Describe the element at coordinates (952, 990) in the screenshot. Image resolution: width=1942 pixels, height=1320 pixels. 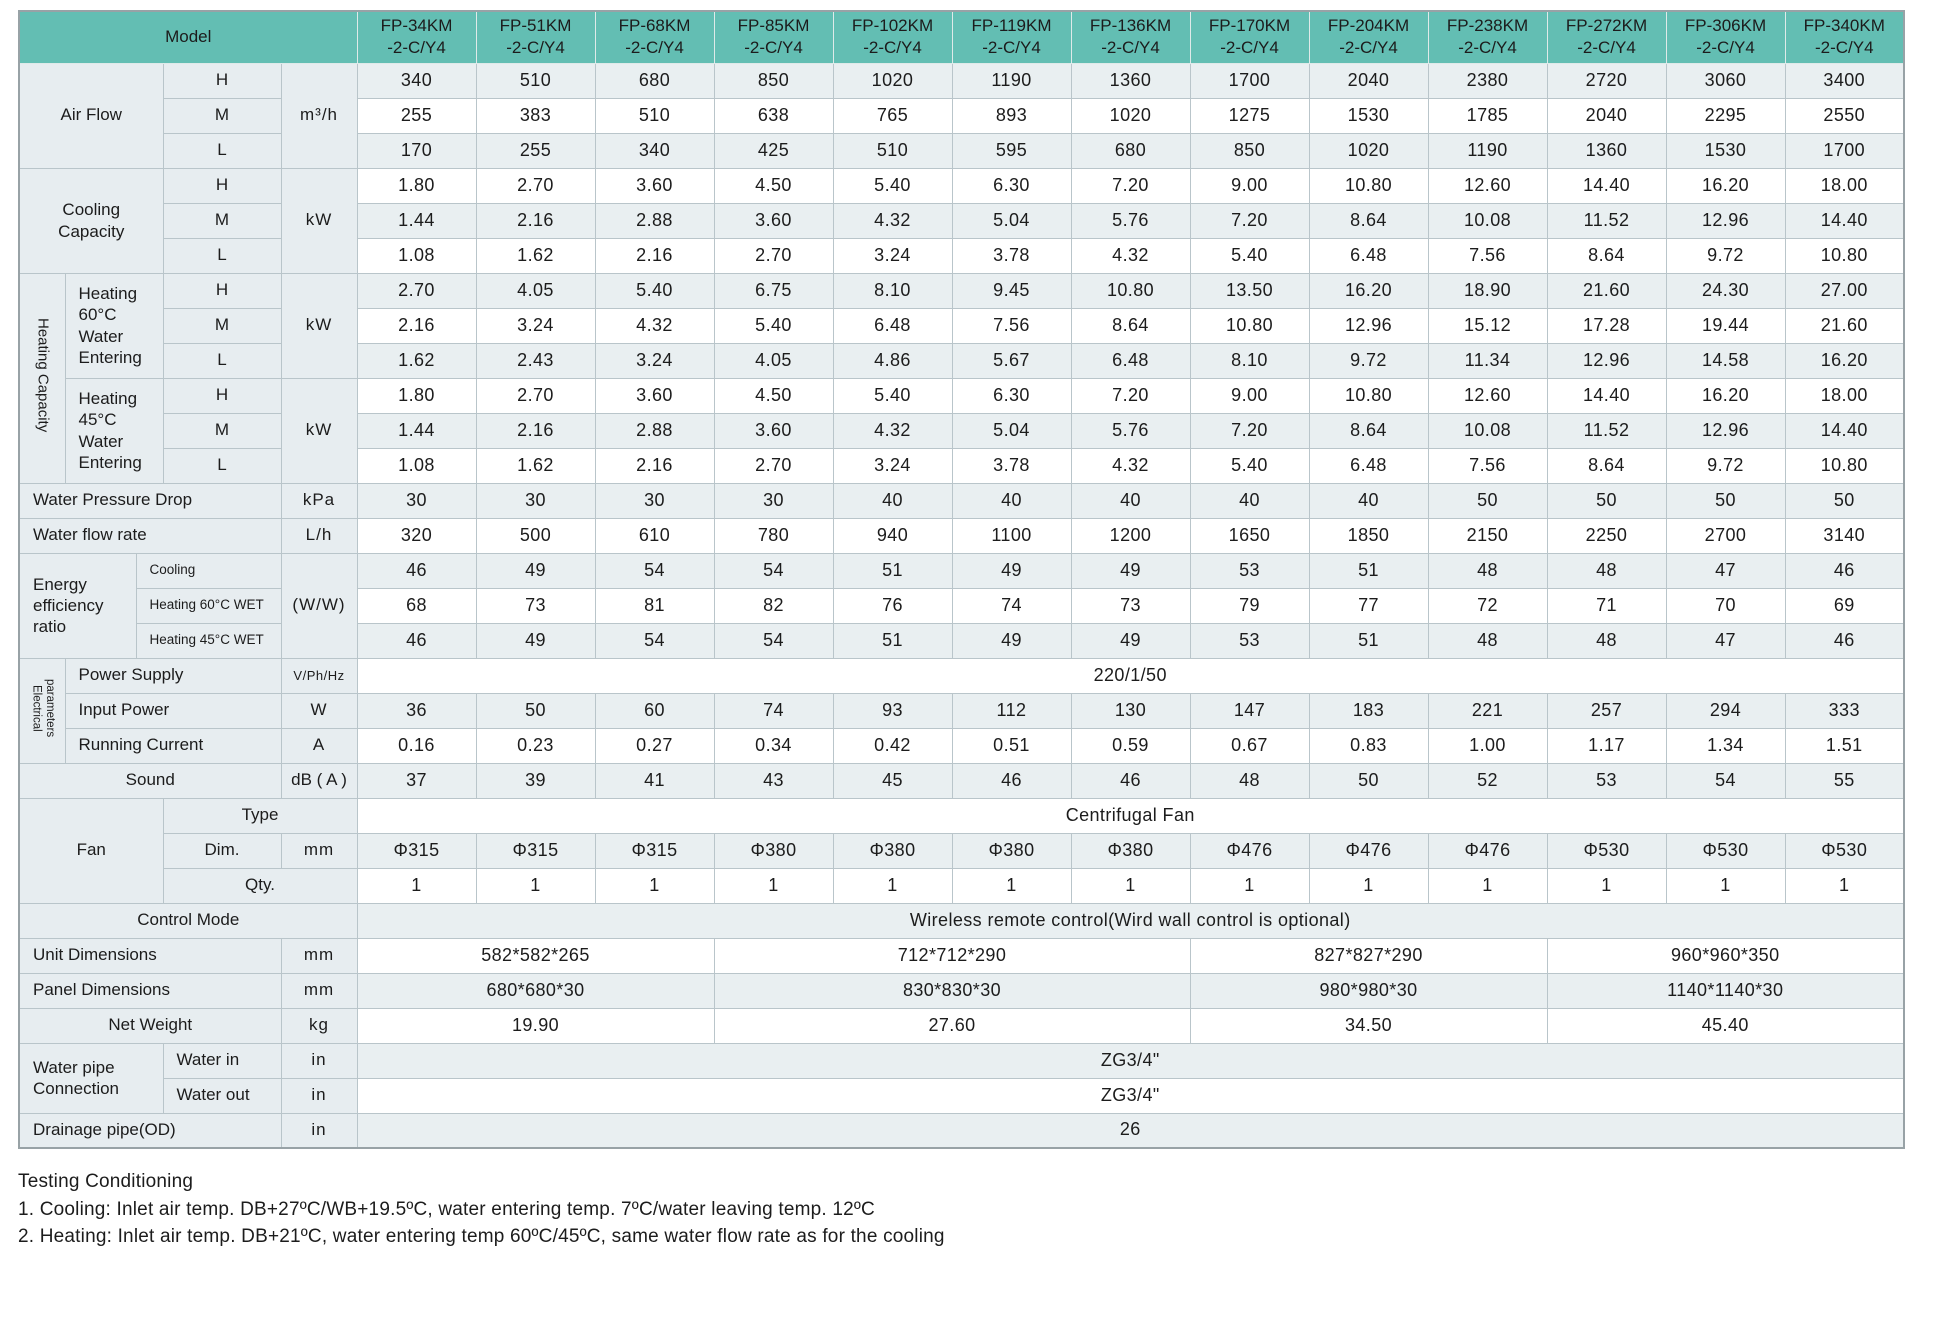
I see `value-cell: 830*830*30` at that location.